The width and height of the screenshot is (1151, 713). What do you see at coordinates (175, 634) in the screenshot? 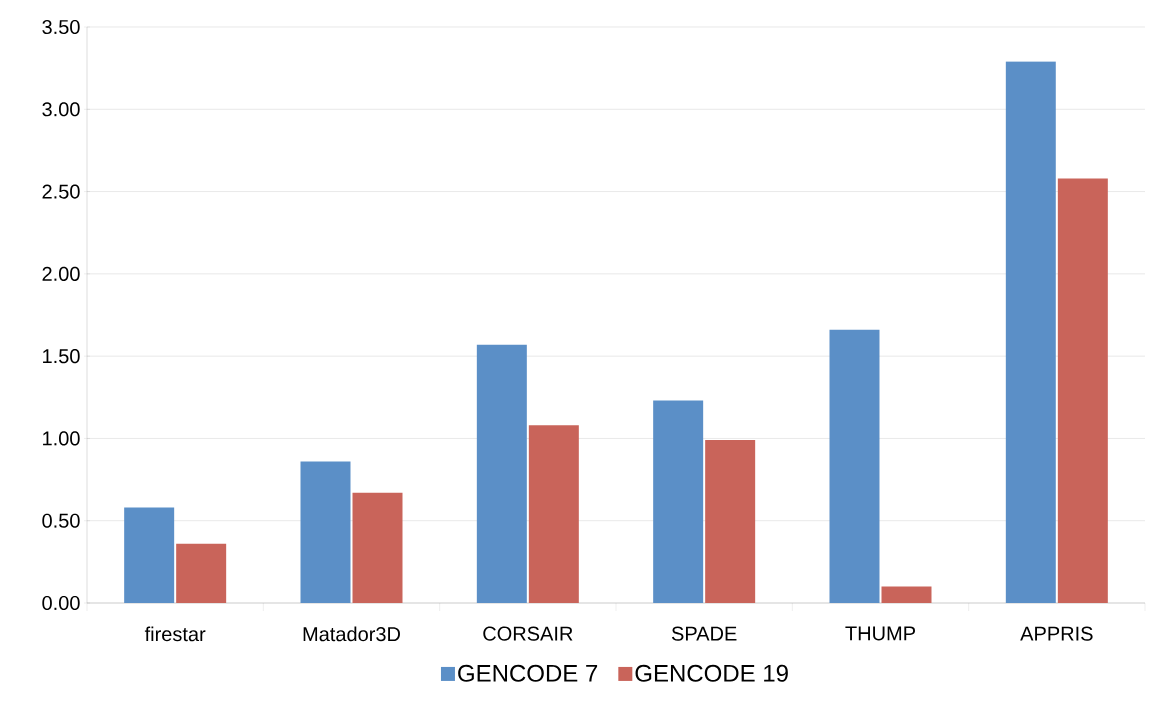
I see `x-tick-label: firestar` at bounding box center [175, 634].